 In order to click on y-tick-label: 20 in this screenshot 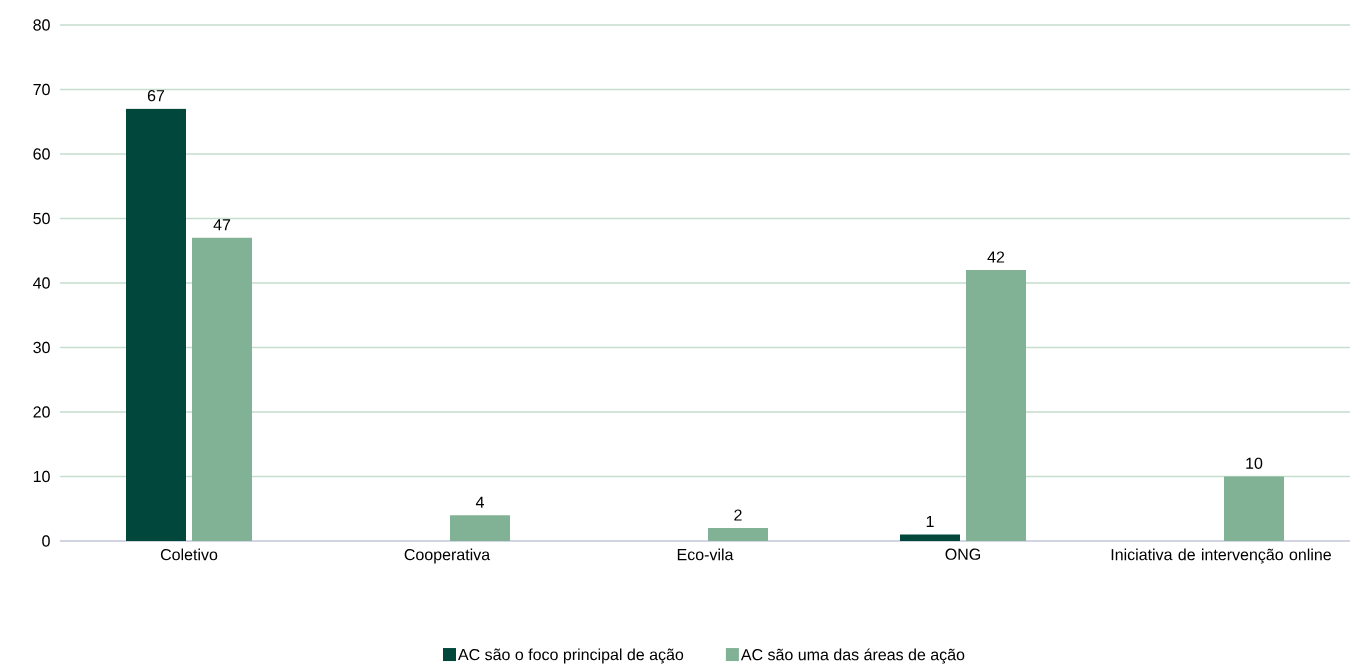, I will do `click(41, 412)`.